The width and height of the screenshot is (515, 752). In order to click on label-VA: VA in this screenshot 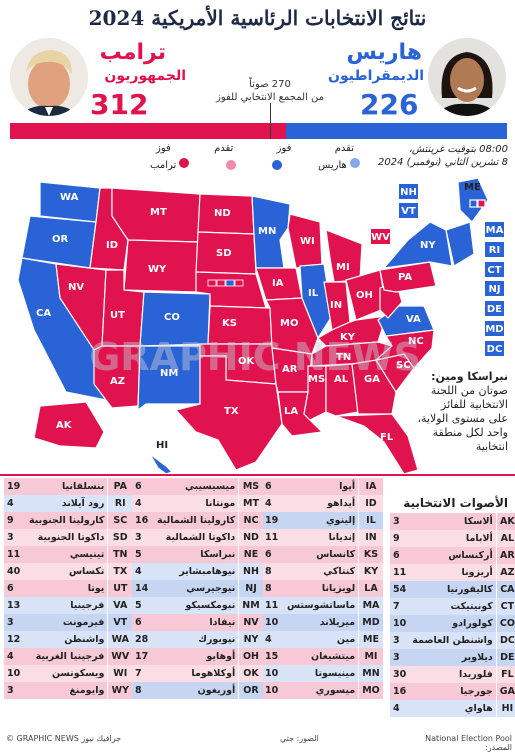, I will do `click(413, 319)`.